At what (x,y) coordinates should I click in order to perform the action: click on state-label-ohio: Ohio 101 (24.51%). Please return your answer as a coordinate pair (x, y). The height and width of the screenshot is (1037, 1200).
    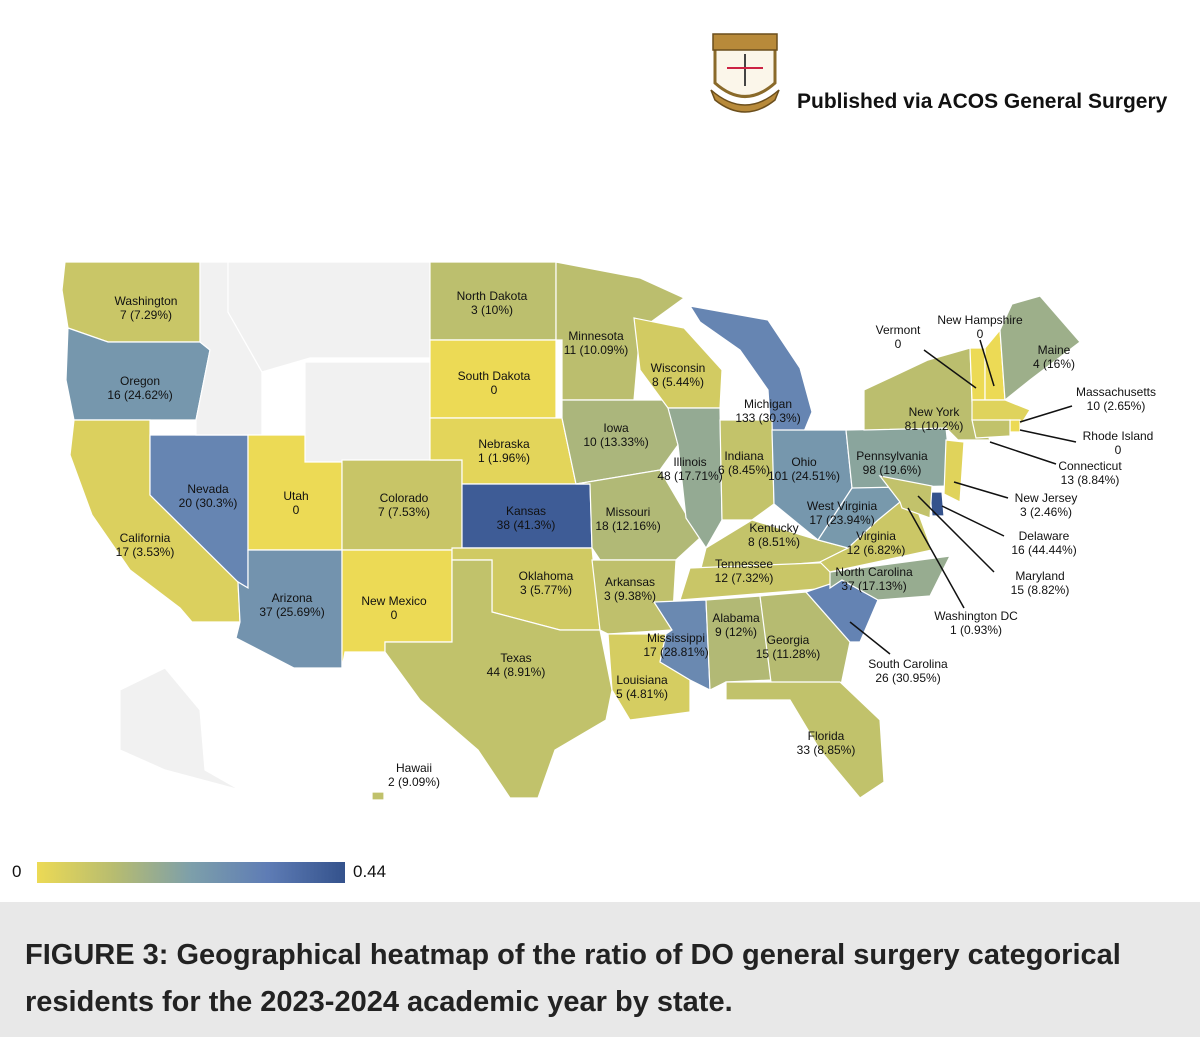
    Looking at the image, I should click on (804, 469).